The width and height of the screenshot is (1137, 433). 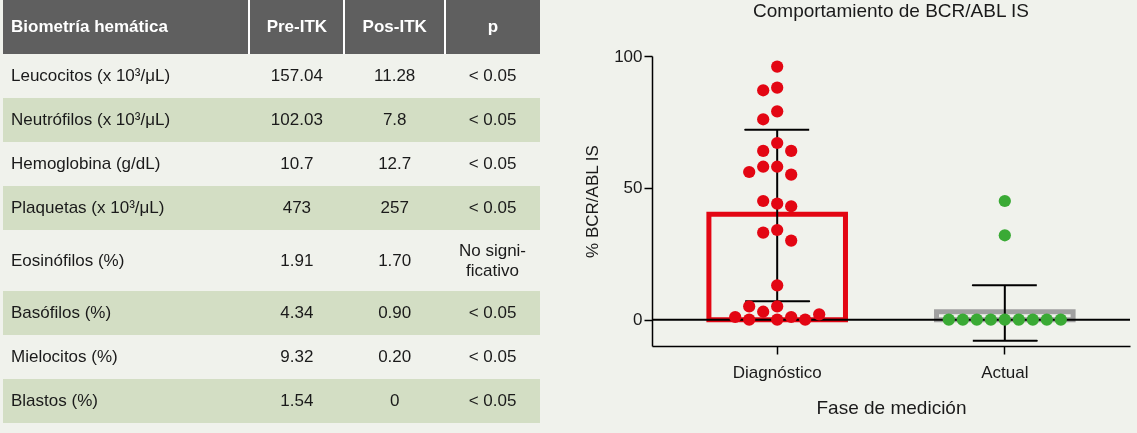 I want to click on x-tick-label: Diagnóstico, so click(x=777, y=372).